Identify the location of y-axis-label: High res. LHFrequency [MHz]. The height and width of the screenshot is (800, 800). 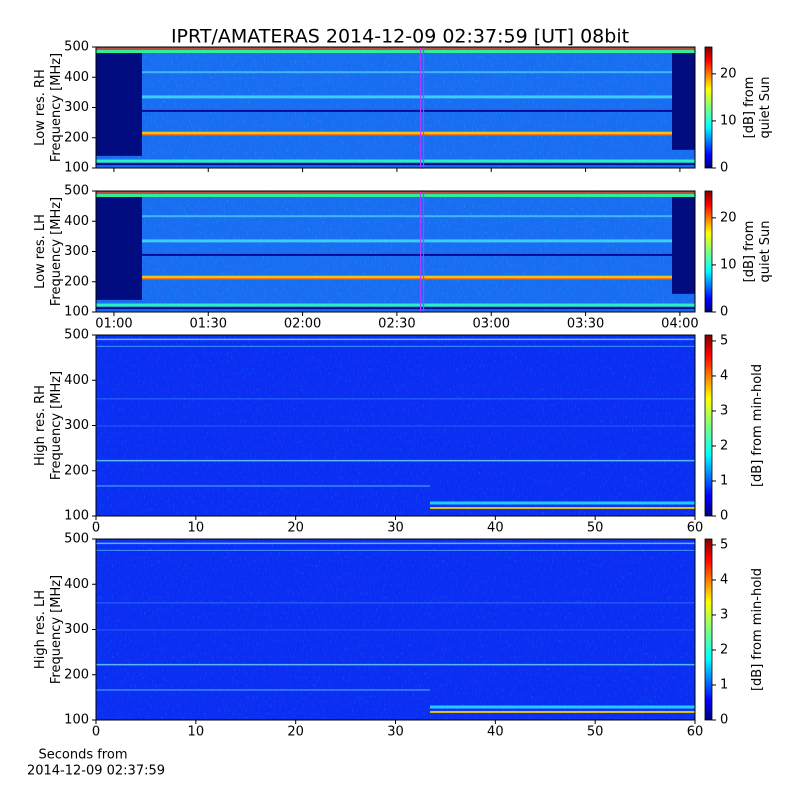
(48, 629).